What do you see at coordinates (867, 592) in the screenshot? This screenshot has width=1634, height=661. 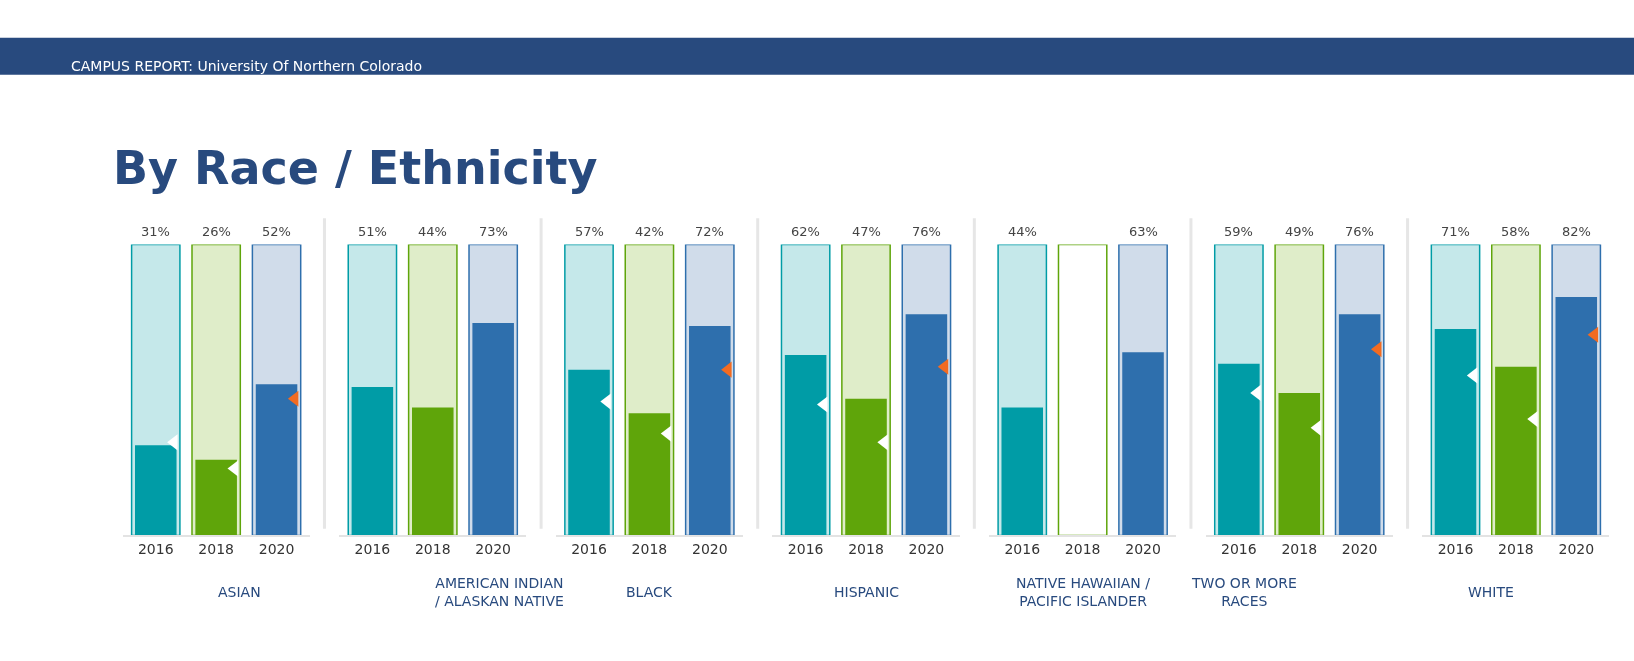 I see `x-axis-title: HISPANIC` at bounding box center [867, 592].